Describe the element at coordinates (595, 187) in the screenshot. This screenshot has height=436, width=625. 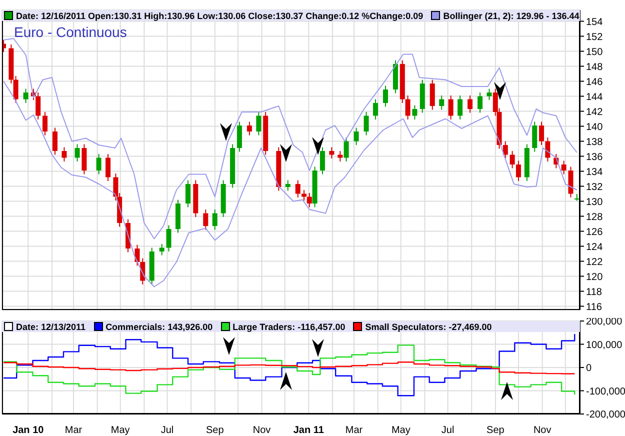
I see `y-tick-label: 132` at that location.